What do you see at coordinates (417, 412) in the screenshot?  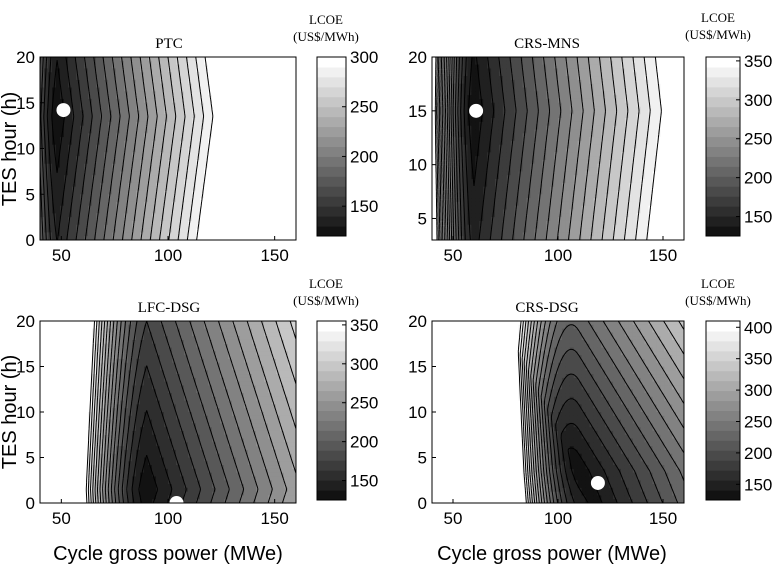 I see `y-tick-label: 10` at bounding box center [417, 412].